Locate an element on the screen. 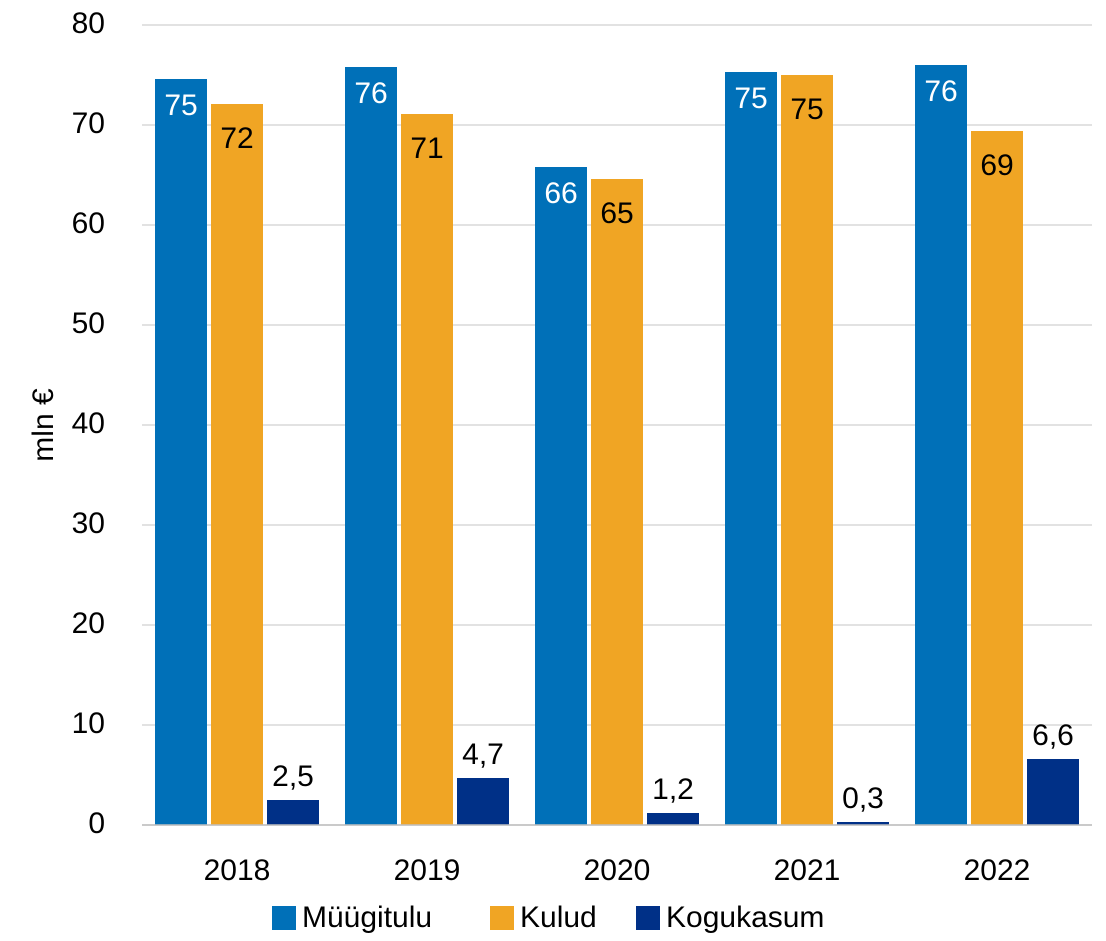 The height and width of the screenshot is (941, 1106). y-tick-label: 70 is located at coordinates (88, 123).